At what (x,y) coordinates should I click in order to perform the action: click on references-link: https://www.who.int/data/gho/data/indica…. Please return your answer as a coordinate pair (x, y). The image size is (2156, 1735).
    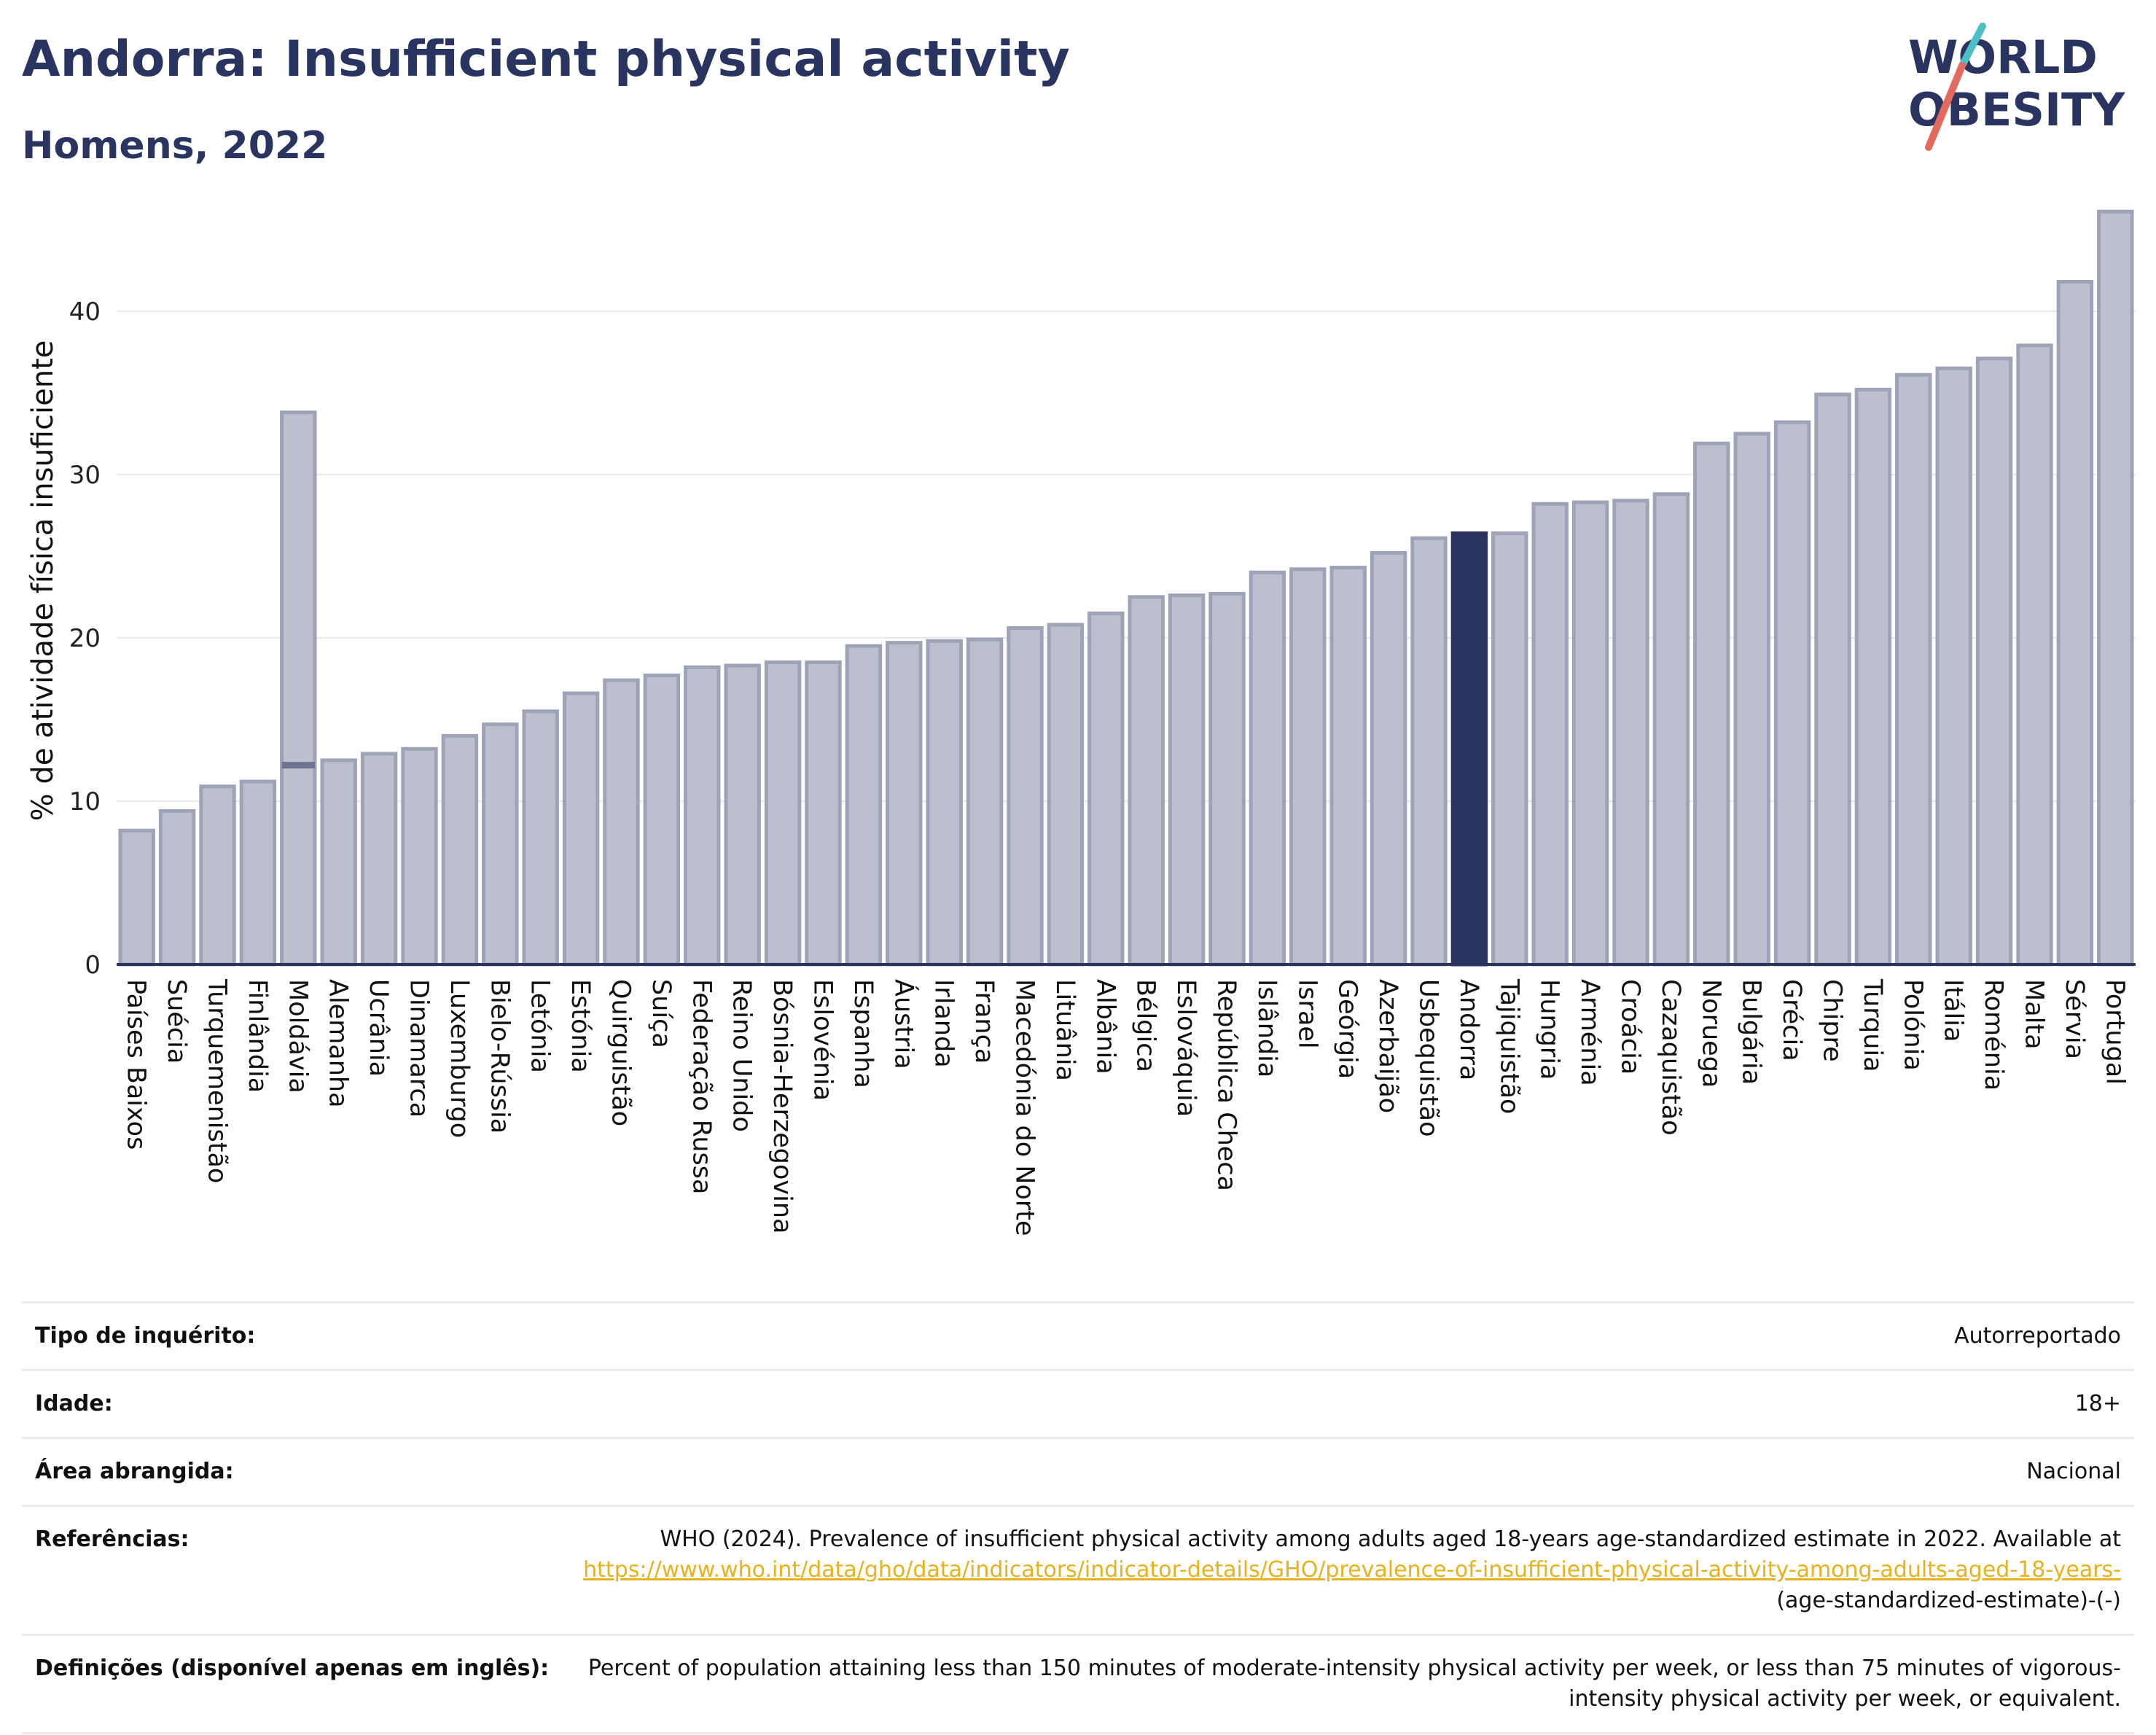
    Looking at the image, I should click on (1352, 1570).